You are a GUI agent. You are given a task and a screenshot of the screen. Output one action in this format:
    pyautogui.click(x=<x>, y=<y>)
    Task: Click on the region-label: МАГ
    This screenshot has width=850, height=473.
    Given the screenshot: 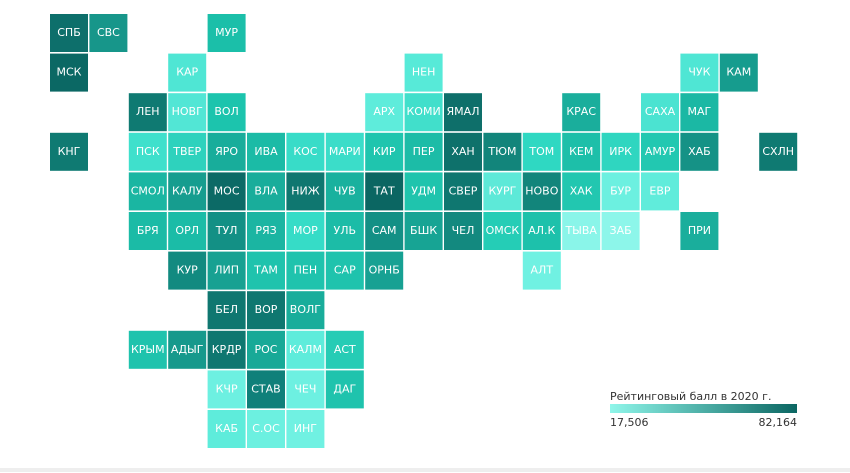 What is the action you would take?
    pyautogui.click(x=700, y=111)
    